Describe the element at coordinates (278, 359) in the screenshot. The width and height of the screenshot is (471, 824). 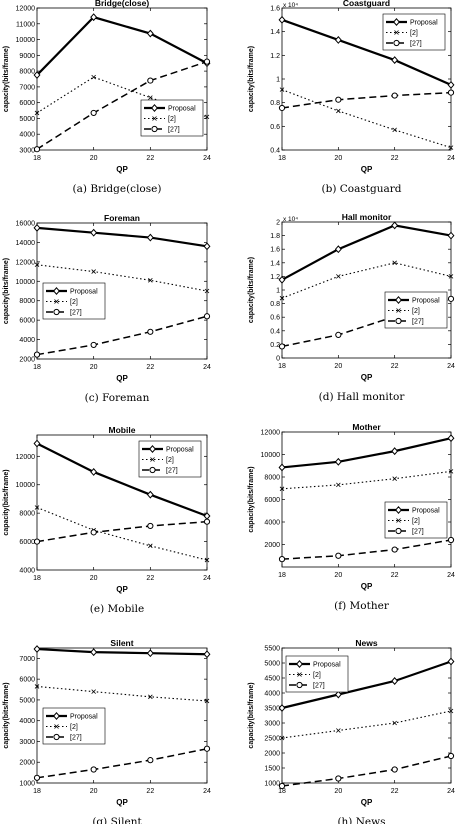
I see `y-tick-label: 0` at that location.